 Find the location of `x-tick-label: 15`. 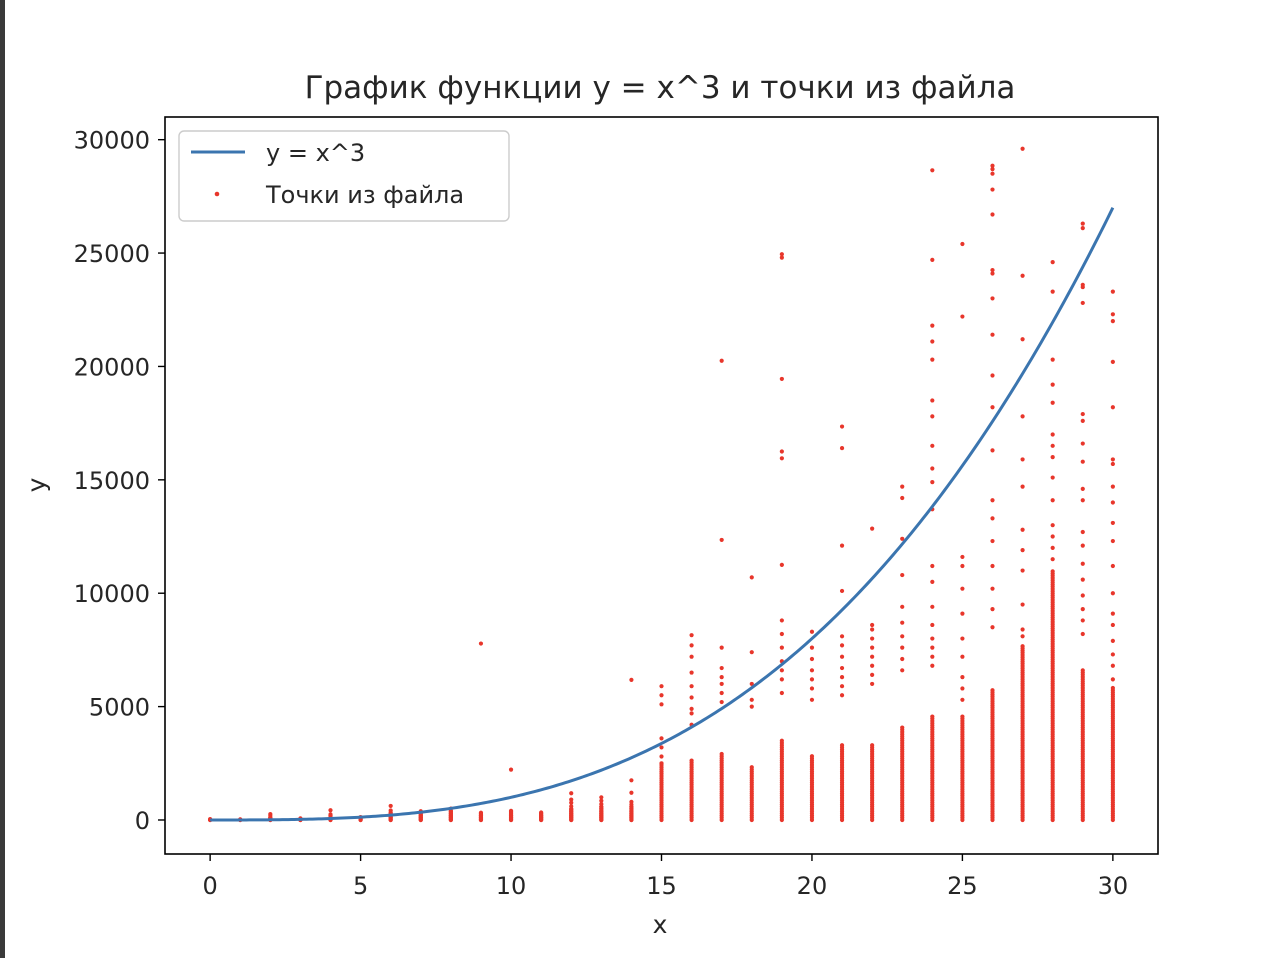

x-tick-label: 15 is located at coordinates (661, 886).